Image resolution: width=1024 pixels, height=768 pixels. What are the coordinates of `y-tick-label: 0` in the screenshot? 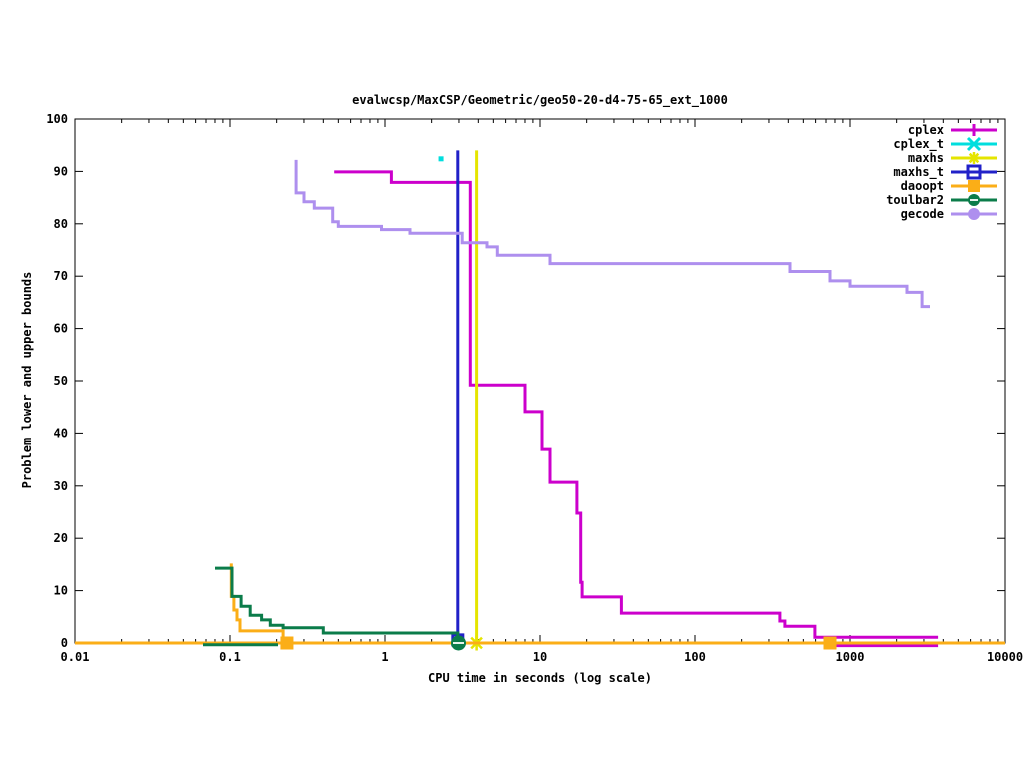 It's located at (64, 643).